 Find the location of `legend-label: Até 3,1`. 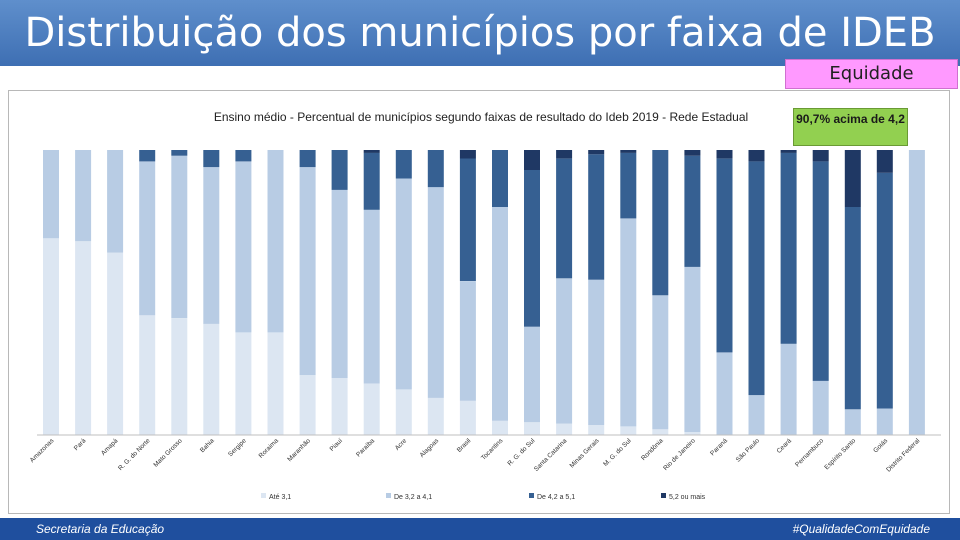

legend-label: Até 3,1 is located at coordinates (280, 497).